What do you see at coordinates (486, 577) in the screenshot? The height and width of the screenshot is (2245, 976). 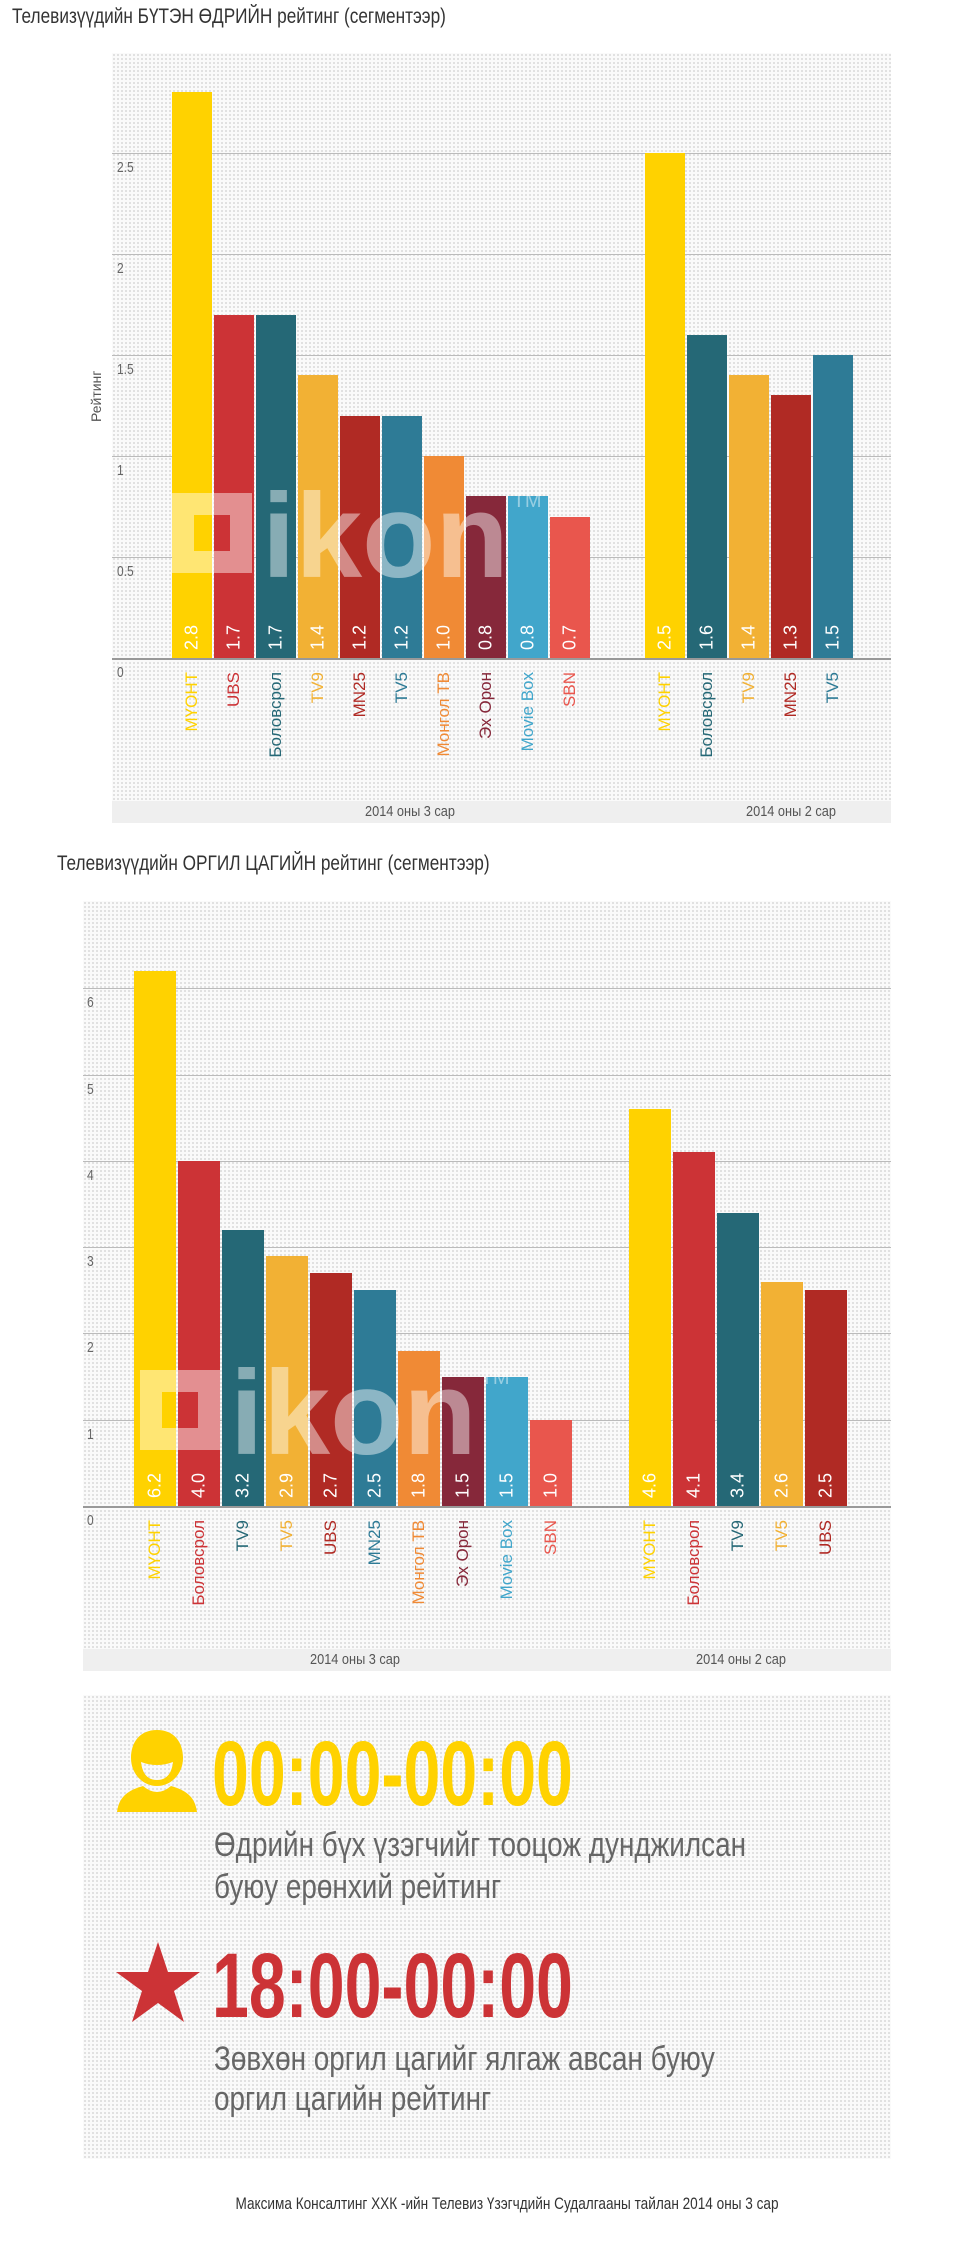 I see `bar: 0.8` at bounding box center [486, 577].